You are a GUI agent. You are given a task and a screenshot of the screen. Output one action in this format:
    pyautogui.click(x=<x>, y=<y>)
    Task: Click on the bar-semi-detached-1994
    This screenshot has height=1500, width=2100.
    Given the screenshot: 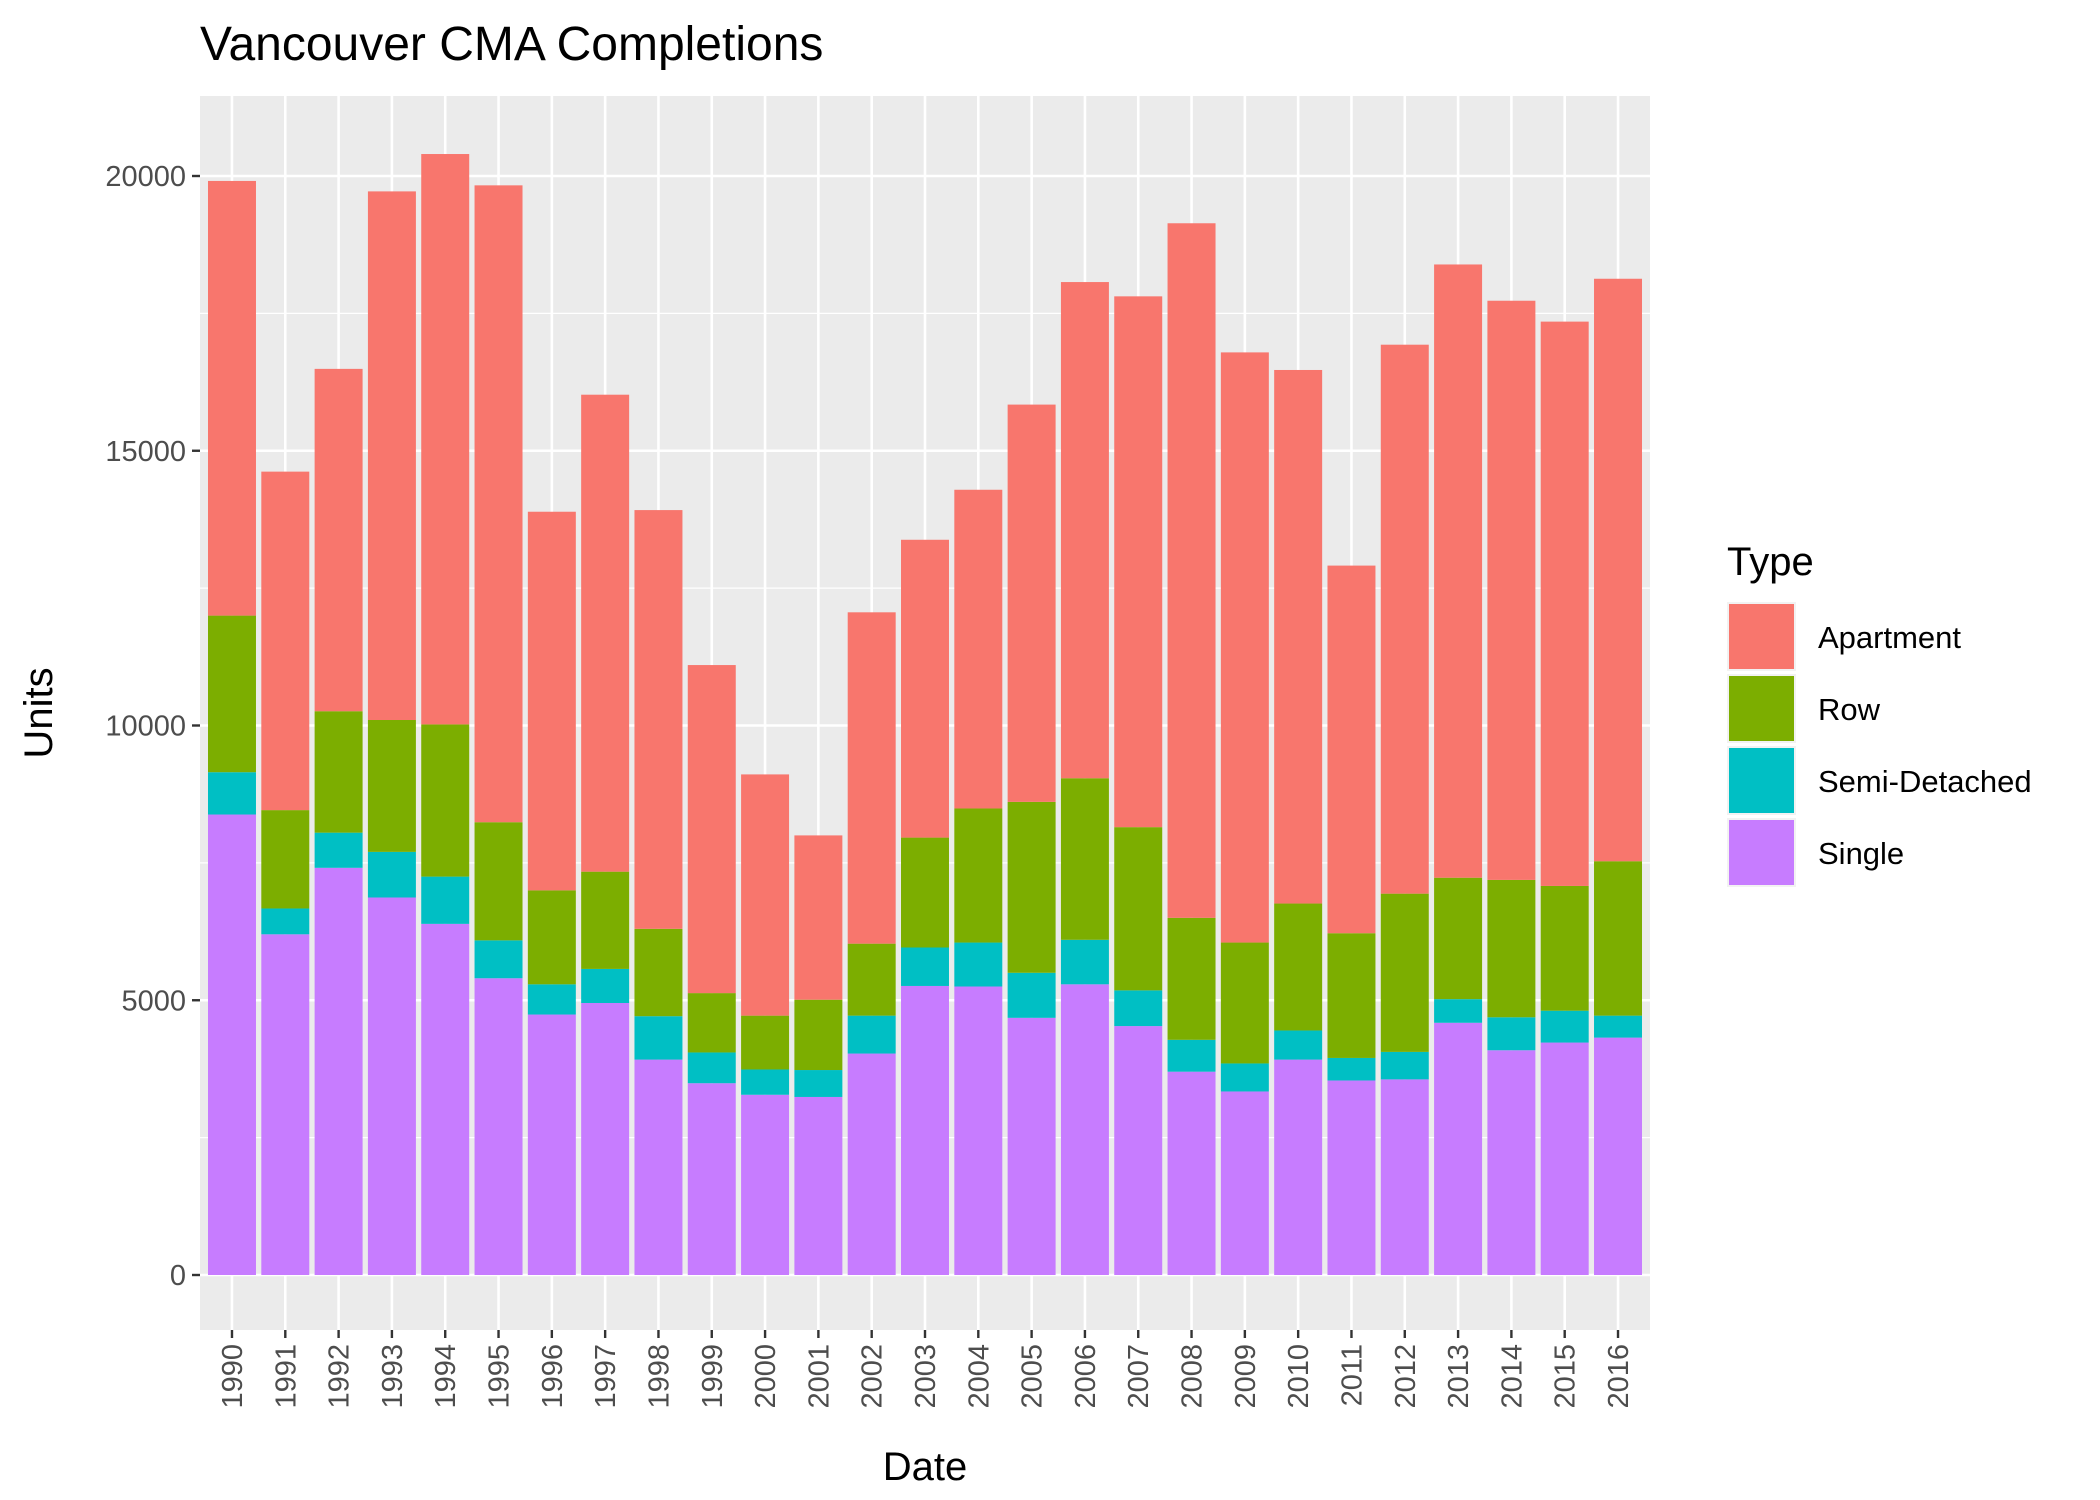 What is the action you would take?
    pyautogui.click(x=445, y=900)
    